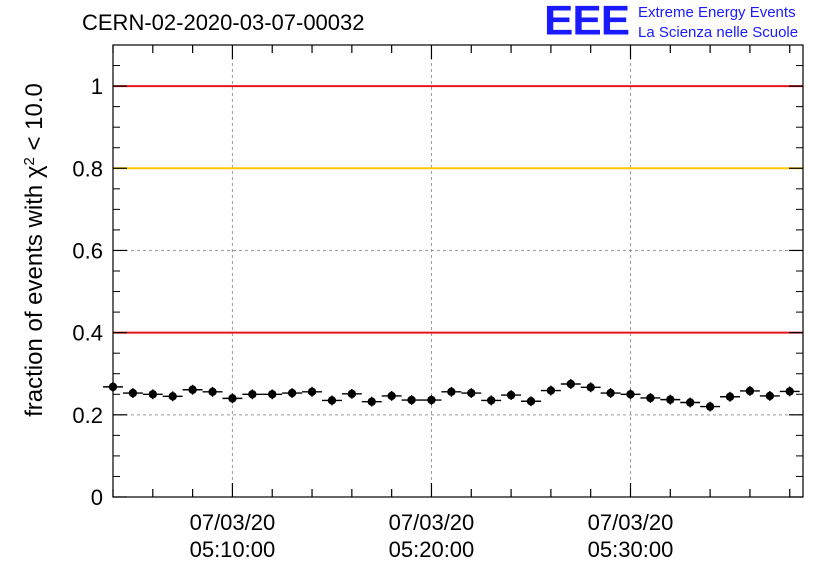  I want to click on y-axis-label: fraction of events with χ2 < 10.0, so click(35, 250).